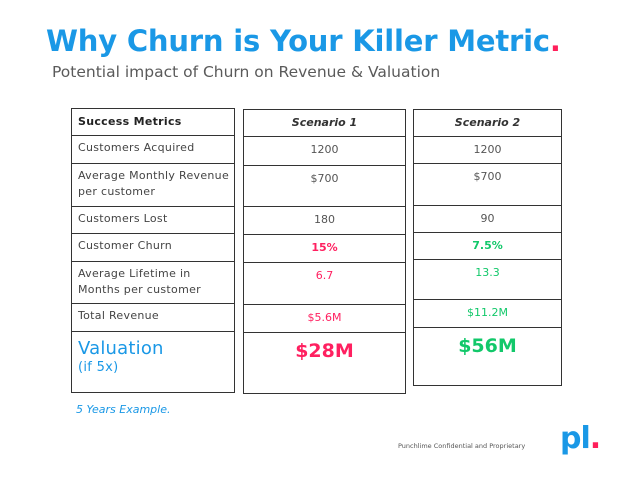 This screenshot has height=477, width=643. I want to click on scenario-1-cell: $5.6M, so click(324, 318).